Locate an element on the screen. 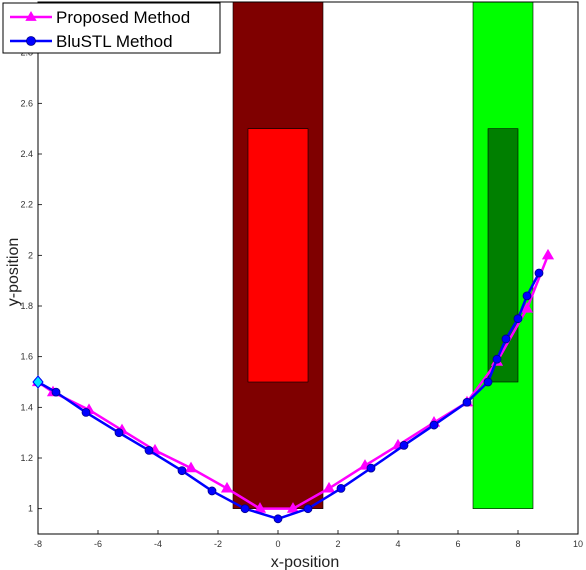 Image resolution: width=586 pixels, height=570 pixels. x-tick-label: -2 is located at coordinates (218, 544).